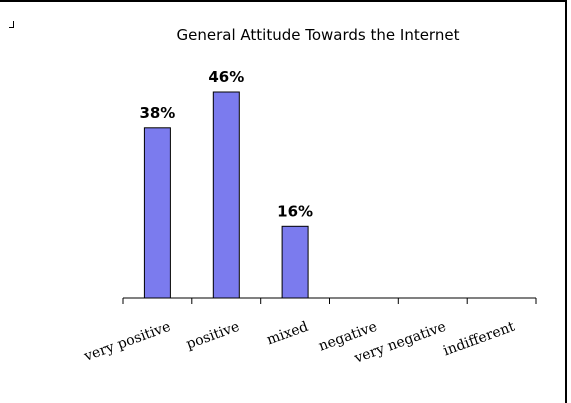 The width and height of the screenshot is (571, 403). Describe the element at coordinates (226, 77) in the screenshot. I see `data-label-positive: 46%` at that location.